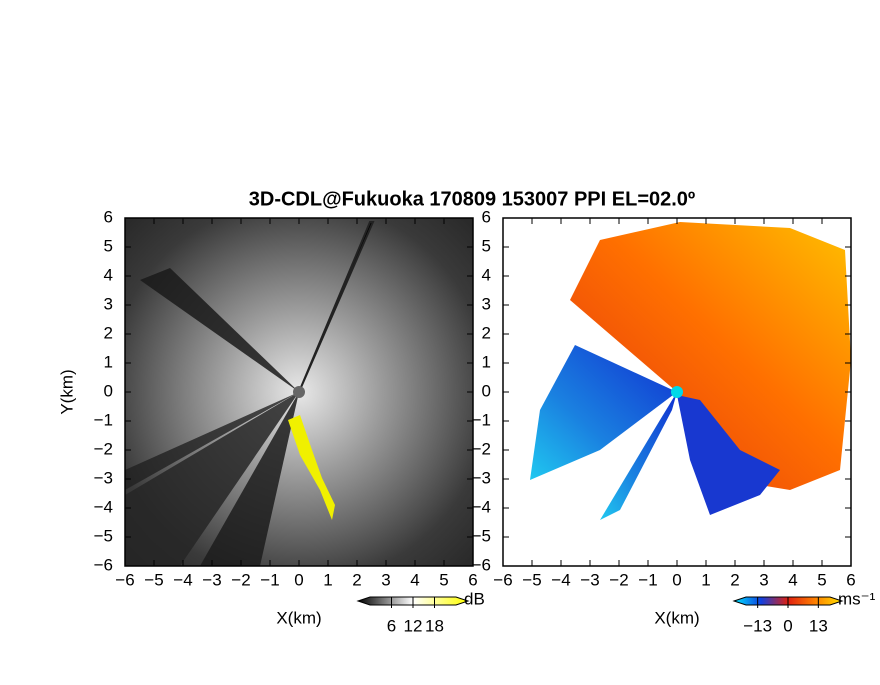  I want to click on colorbar-label: ms⁻¹, so click(857, 598).